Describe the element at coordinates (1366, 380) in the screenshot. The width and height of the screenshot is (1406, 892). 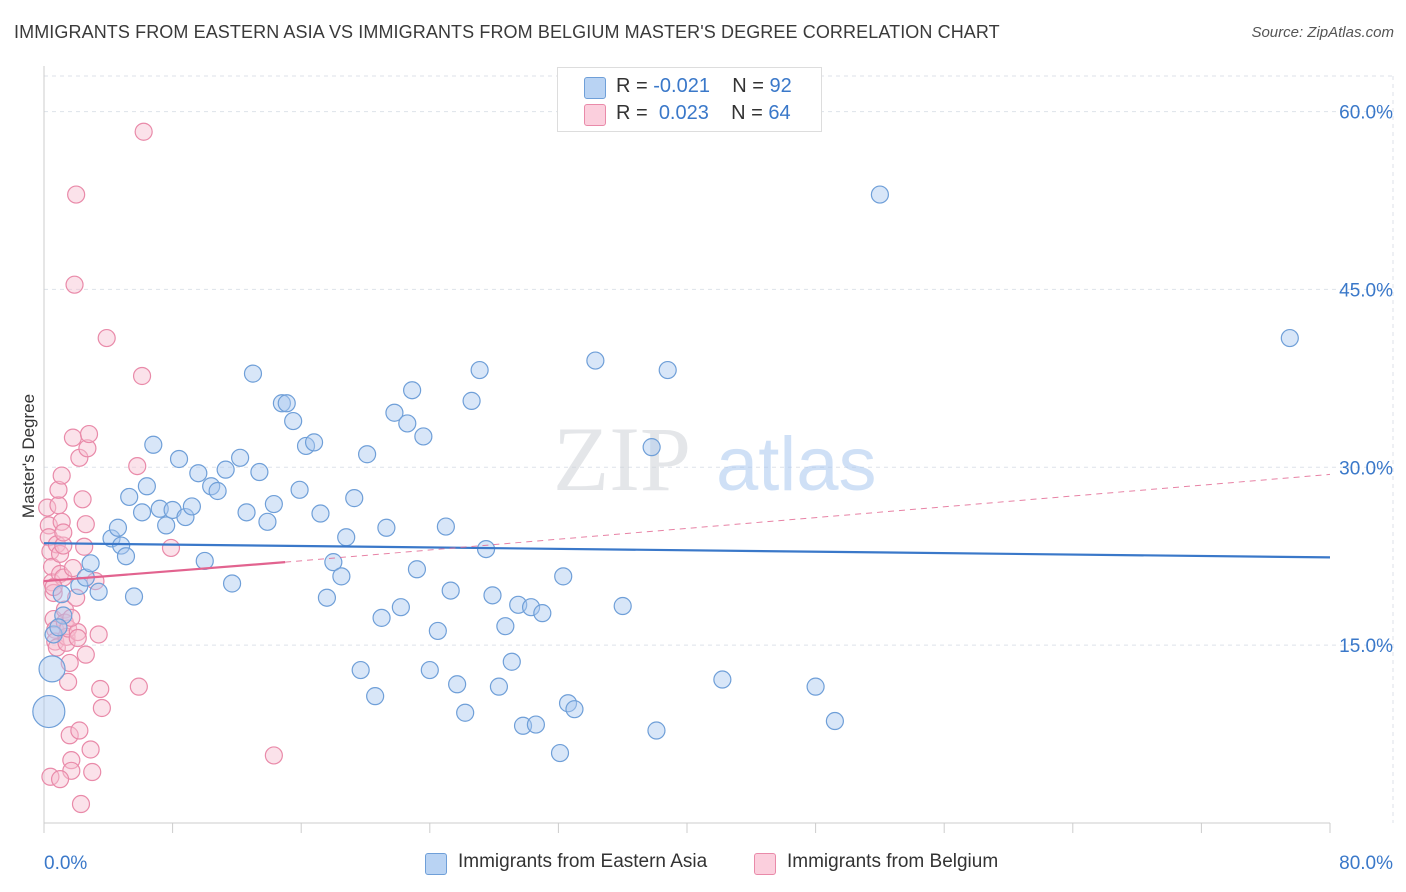
I see `tick-labels: 15.0% 30.0% 45.0% 60.0%` at that location.